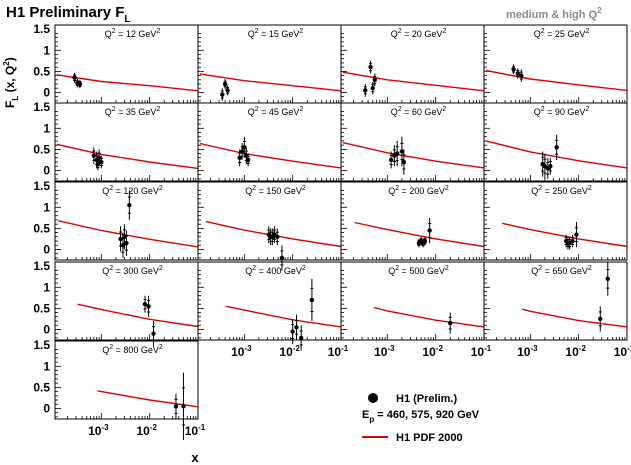 This screenshot has height=465, width=631. What do you see at coordinates (68, 14) in the screenshot?
I see `figure-title: H1 Preliminary FL` at bounding box center [68, 14].